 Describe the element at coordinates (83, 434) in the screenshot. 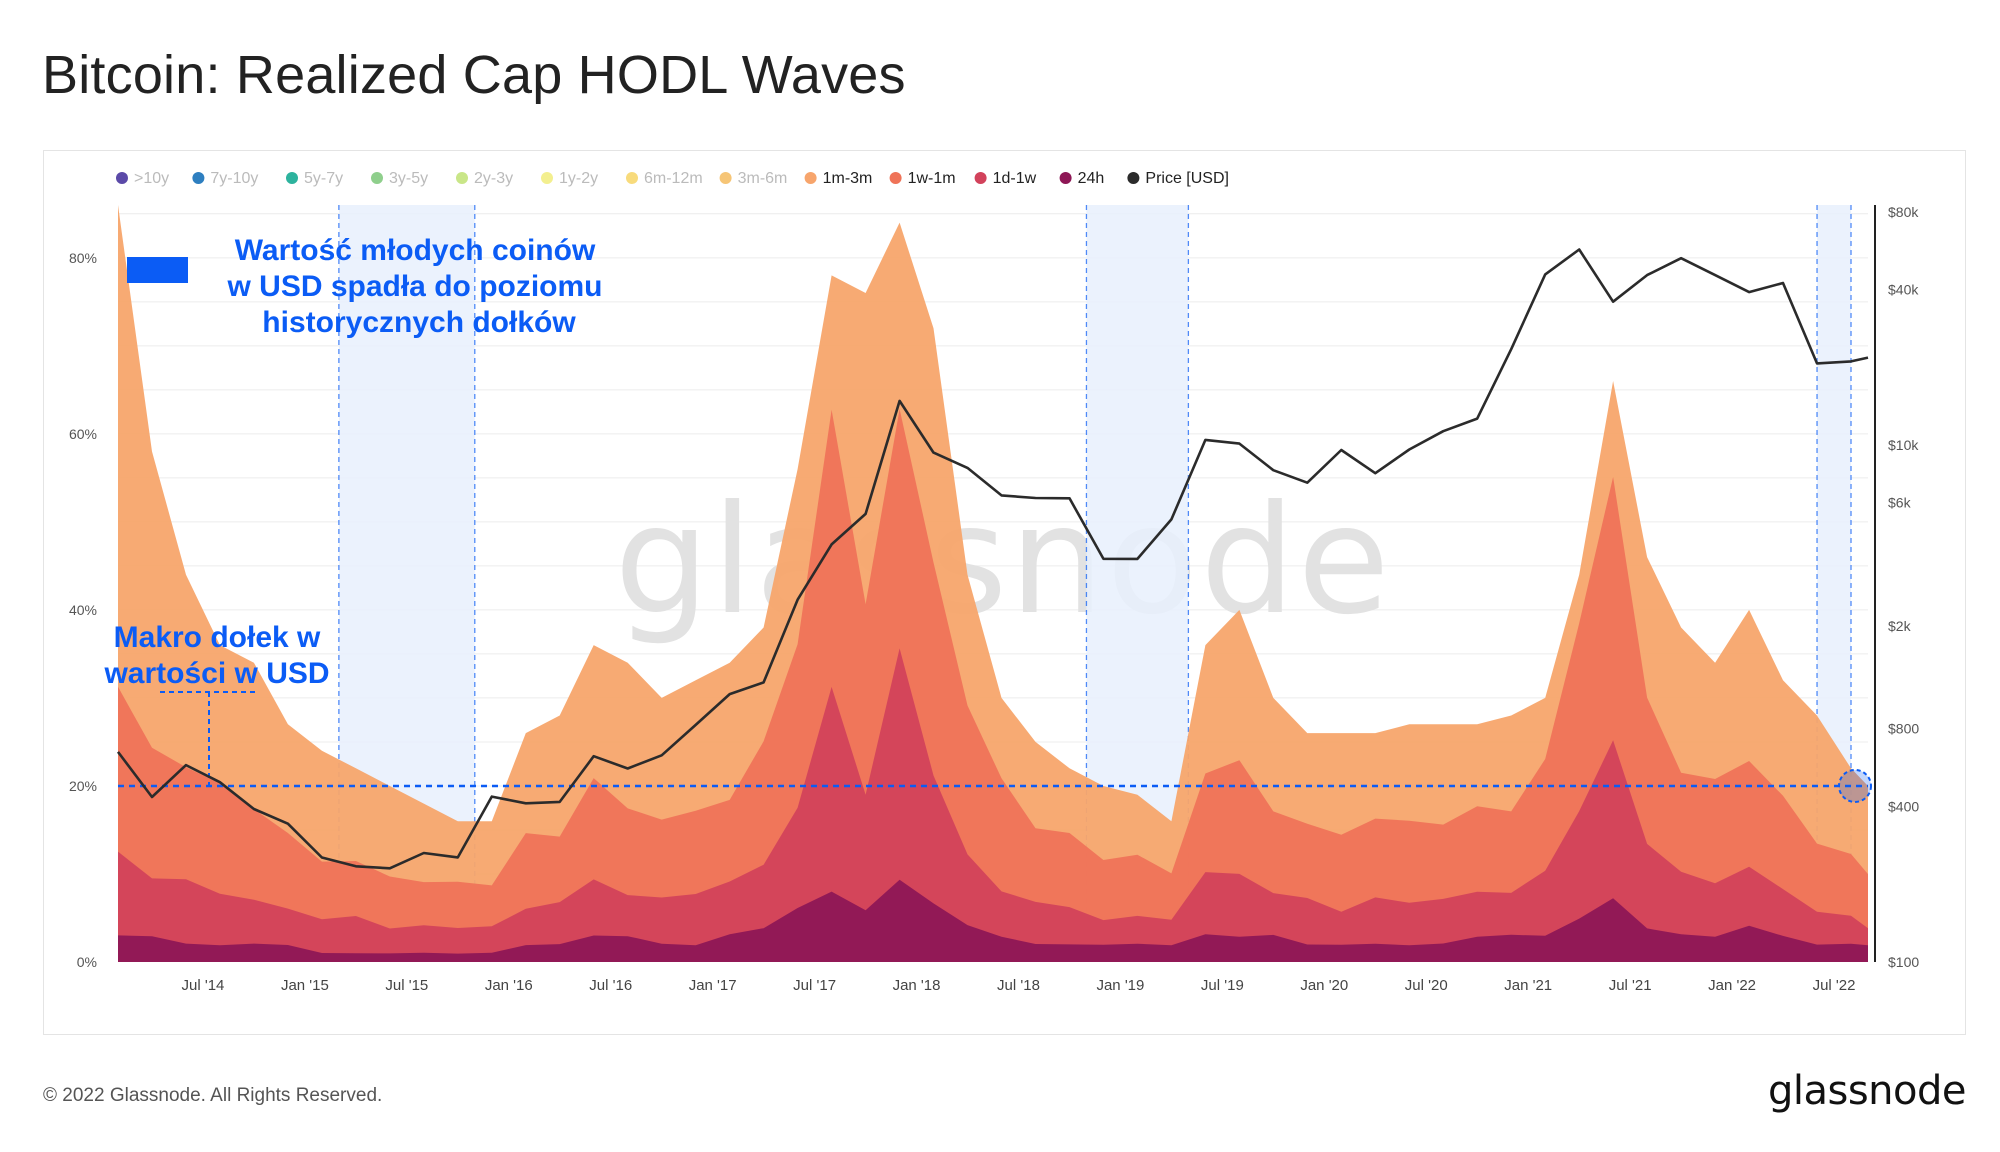

I see `y-left-tick-label: 60%` at that location.